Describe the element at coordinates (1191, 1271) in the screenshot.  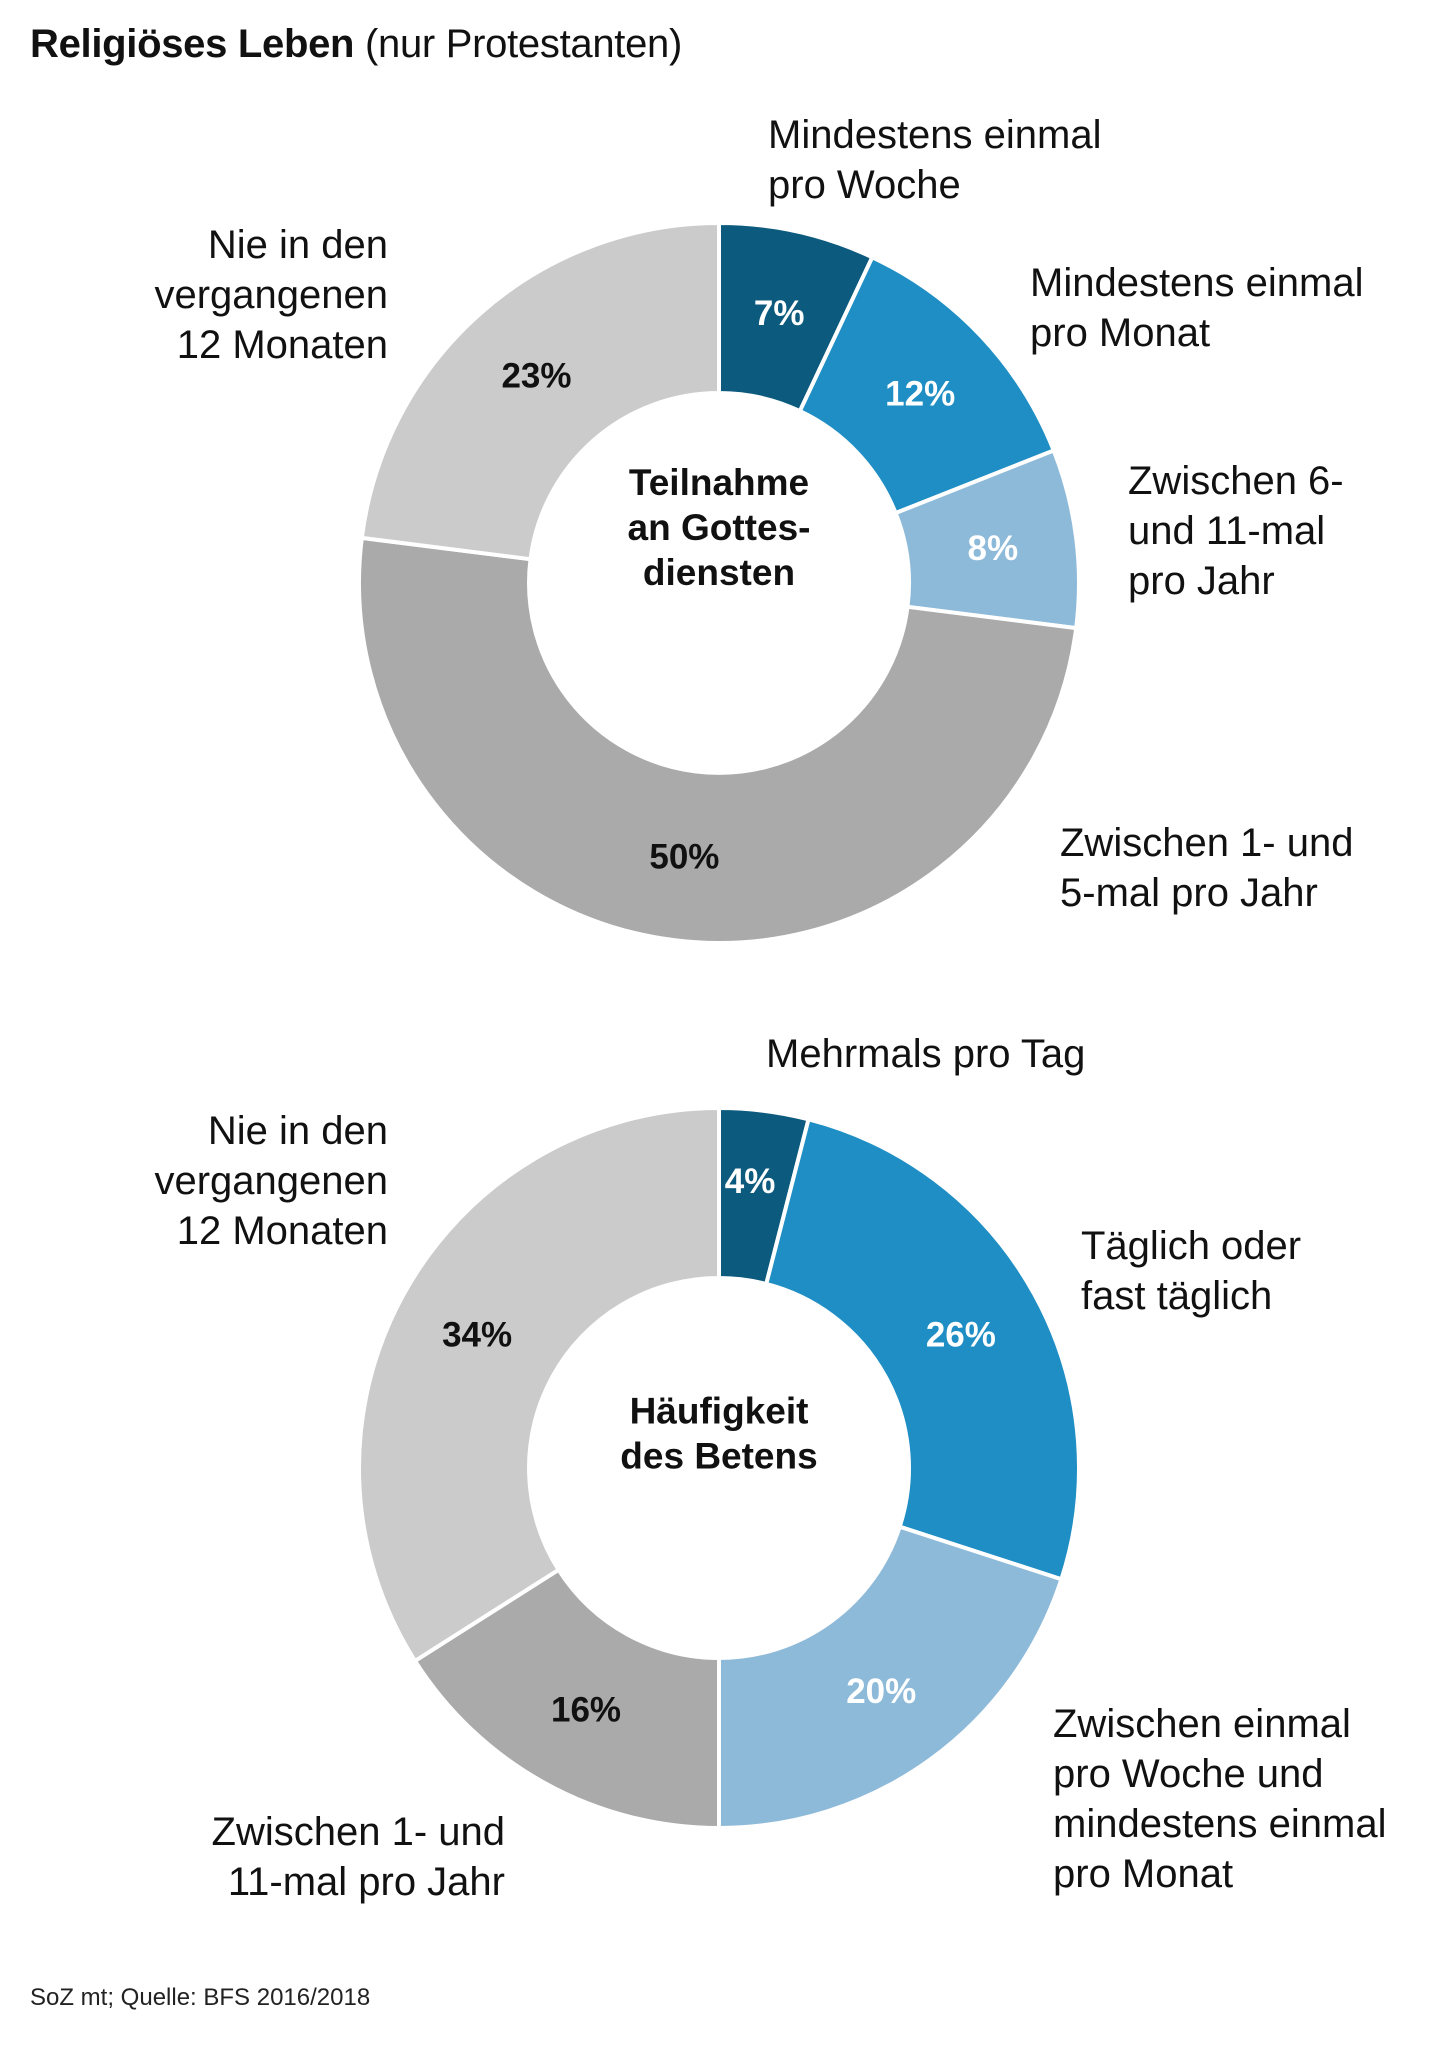
I see `beten-category-label-2: Täglich oder fast täglich` at that location.